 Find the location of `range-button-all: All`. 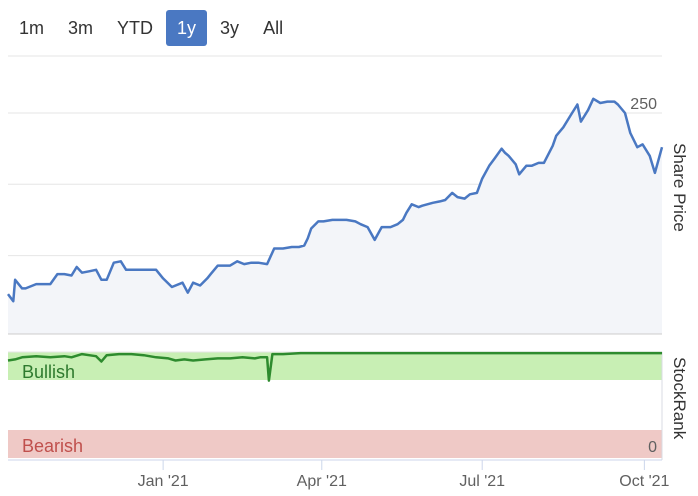

range-button-all: All is located at coordinates (273, 28).